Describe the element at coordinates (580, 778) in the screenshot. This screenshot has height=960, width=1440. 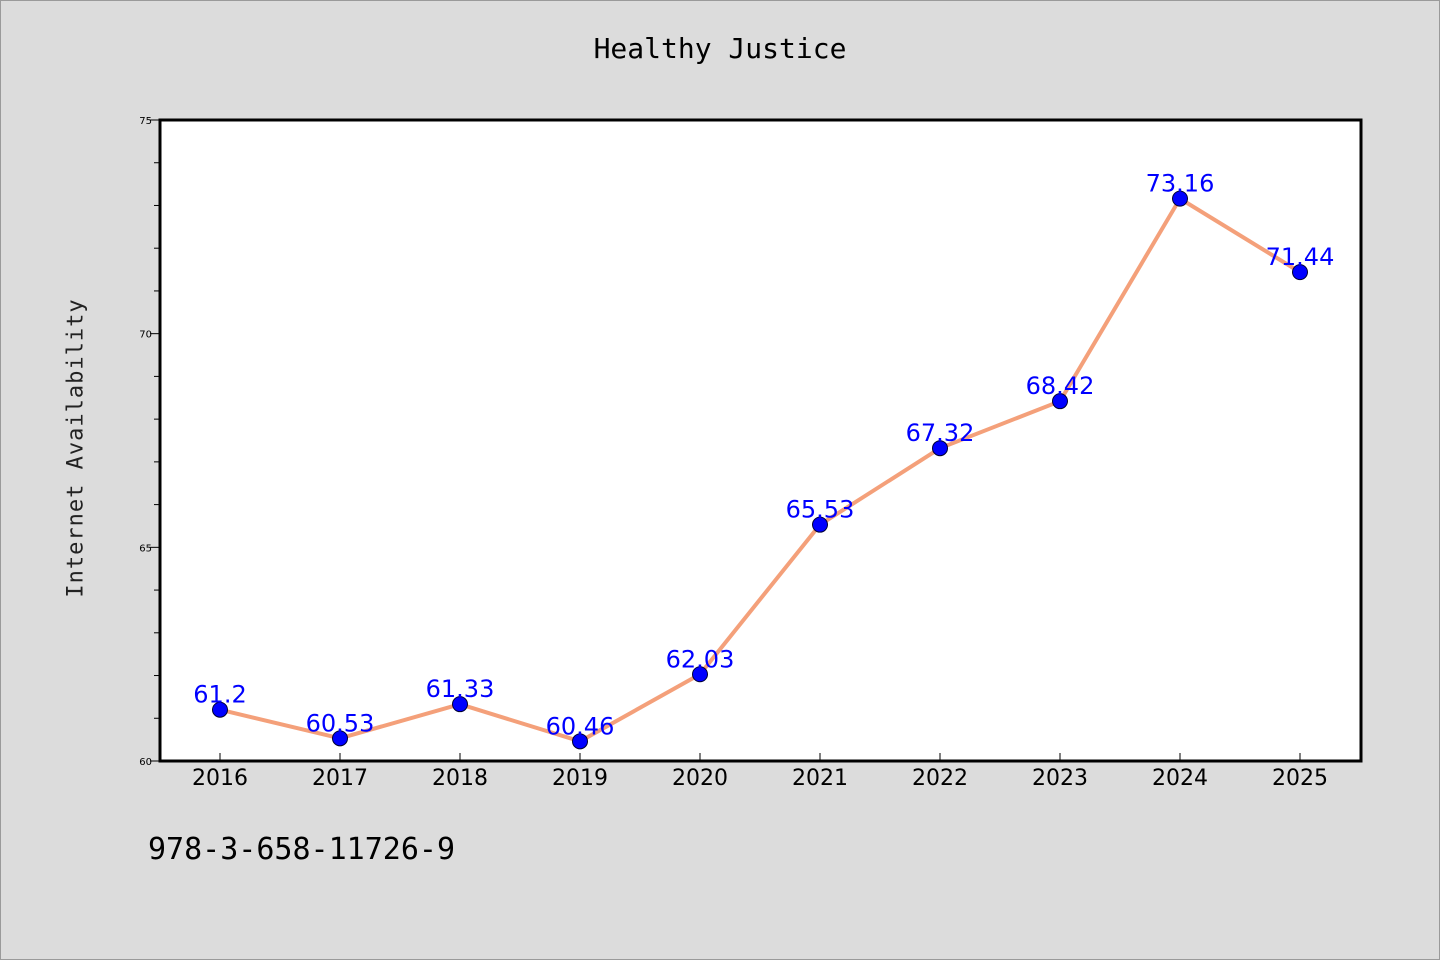
I see `x-tick-label: 2019` at that location.